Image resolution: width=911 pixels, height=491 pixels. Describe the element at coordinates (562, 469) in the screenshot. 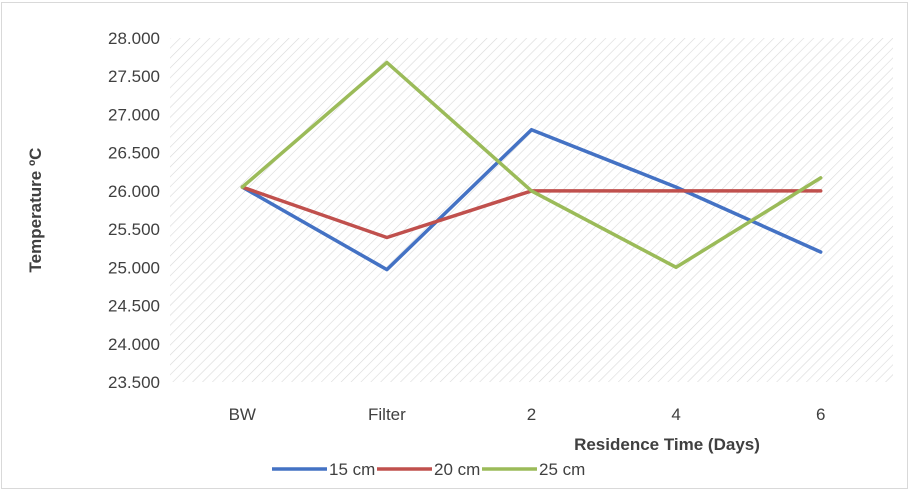

I see `legend-label: 25 cm` at that location.